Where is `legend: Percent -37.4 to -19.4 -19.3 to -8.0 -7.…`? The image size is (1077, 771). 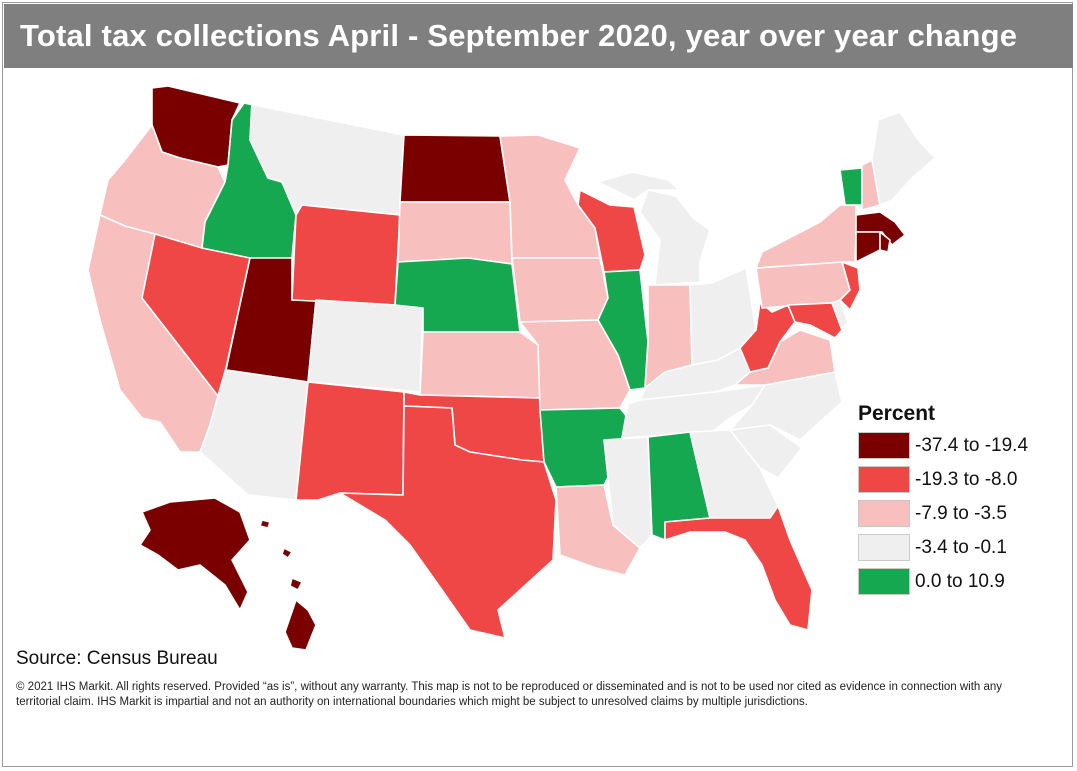
legend: Percent -37.4 to -19.4 -19.3 to -8.0 -7.… is located at coordinates (958, 502).